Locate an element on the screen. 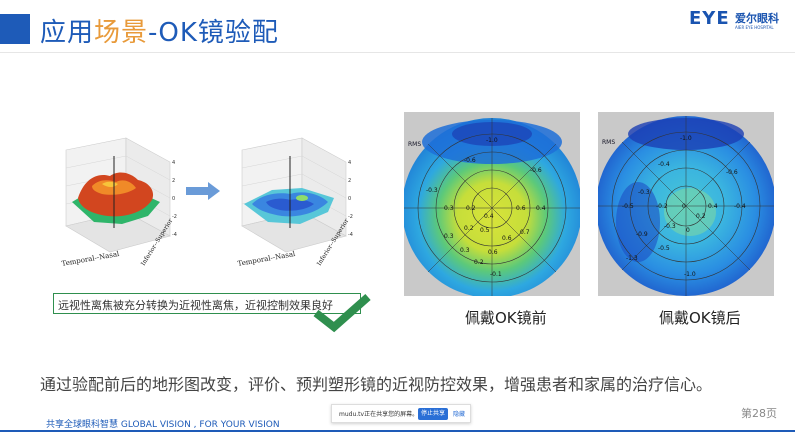  logo-mark: EYE is located at coordinates (709, 18).